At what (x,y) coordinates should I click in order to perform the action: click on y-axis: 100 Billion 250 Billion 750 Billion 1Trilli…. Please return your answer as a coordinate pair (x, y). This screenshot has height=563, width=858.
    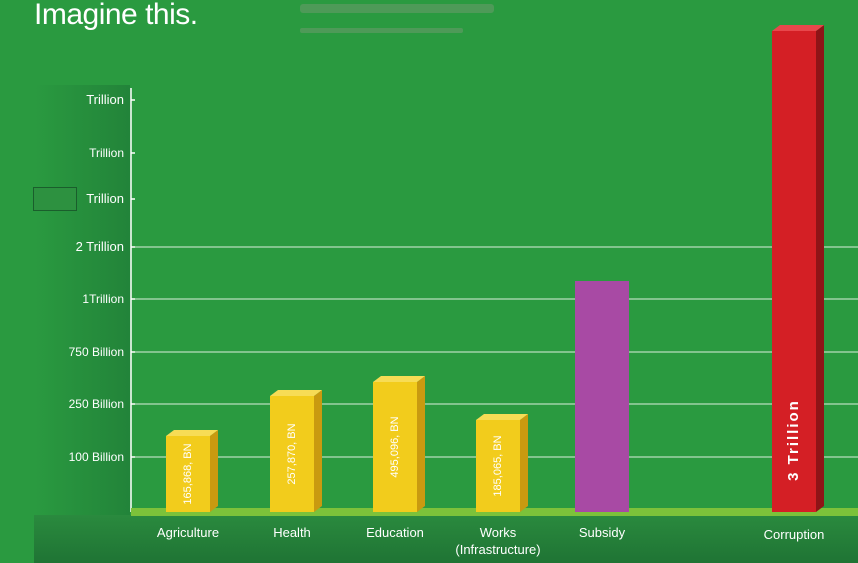
    Looking at the image, I should click on (102, 300).